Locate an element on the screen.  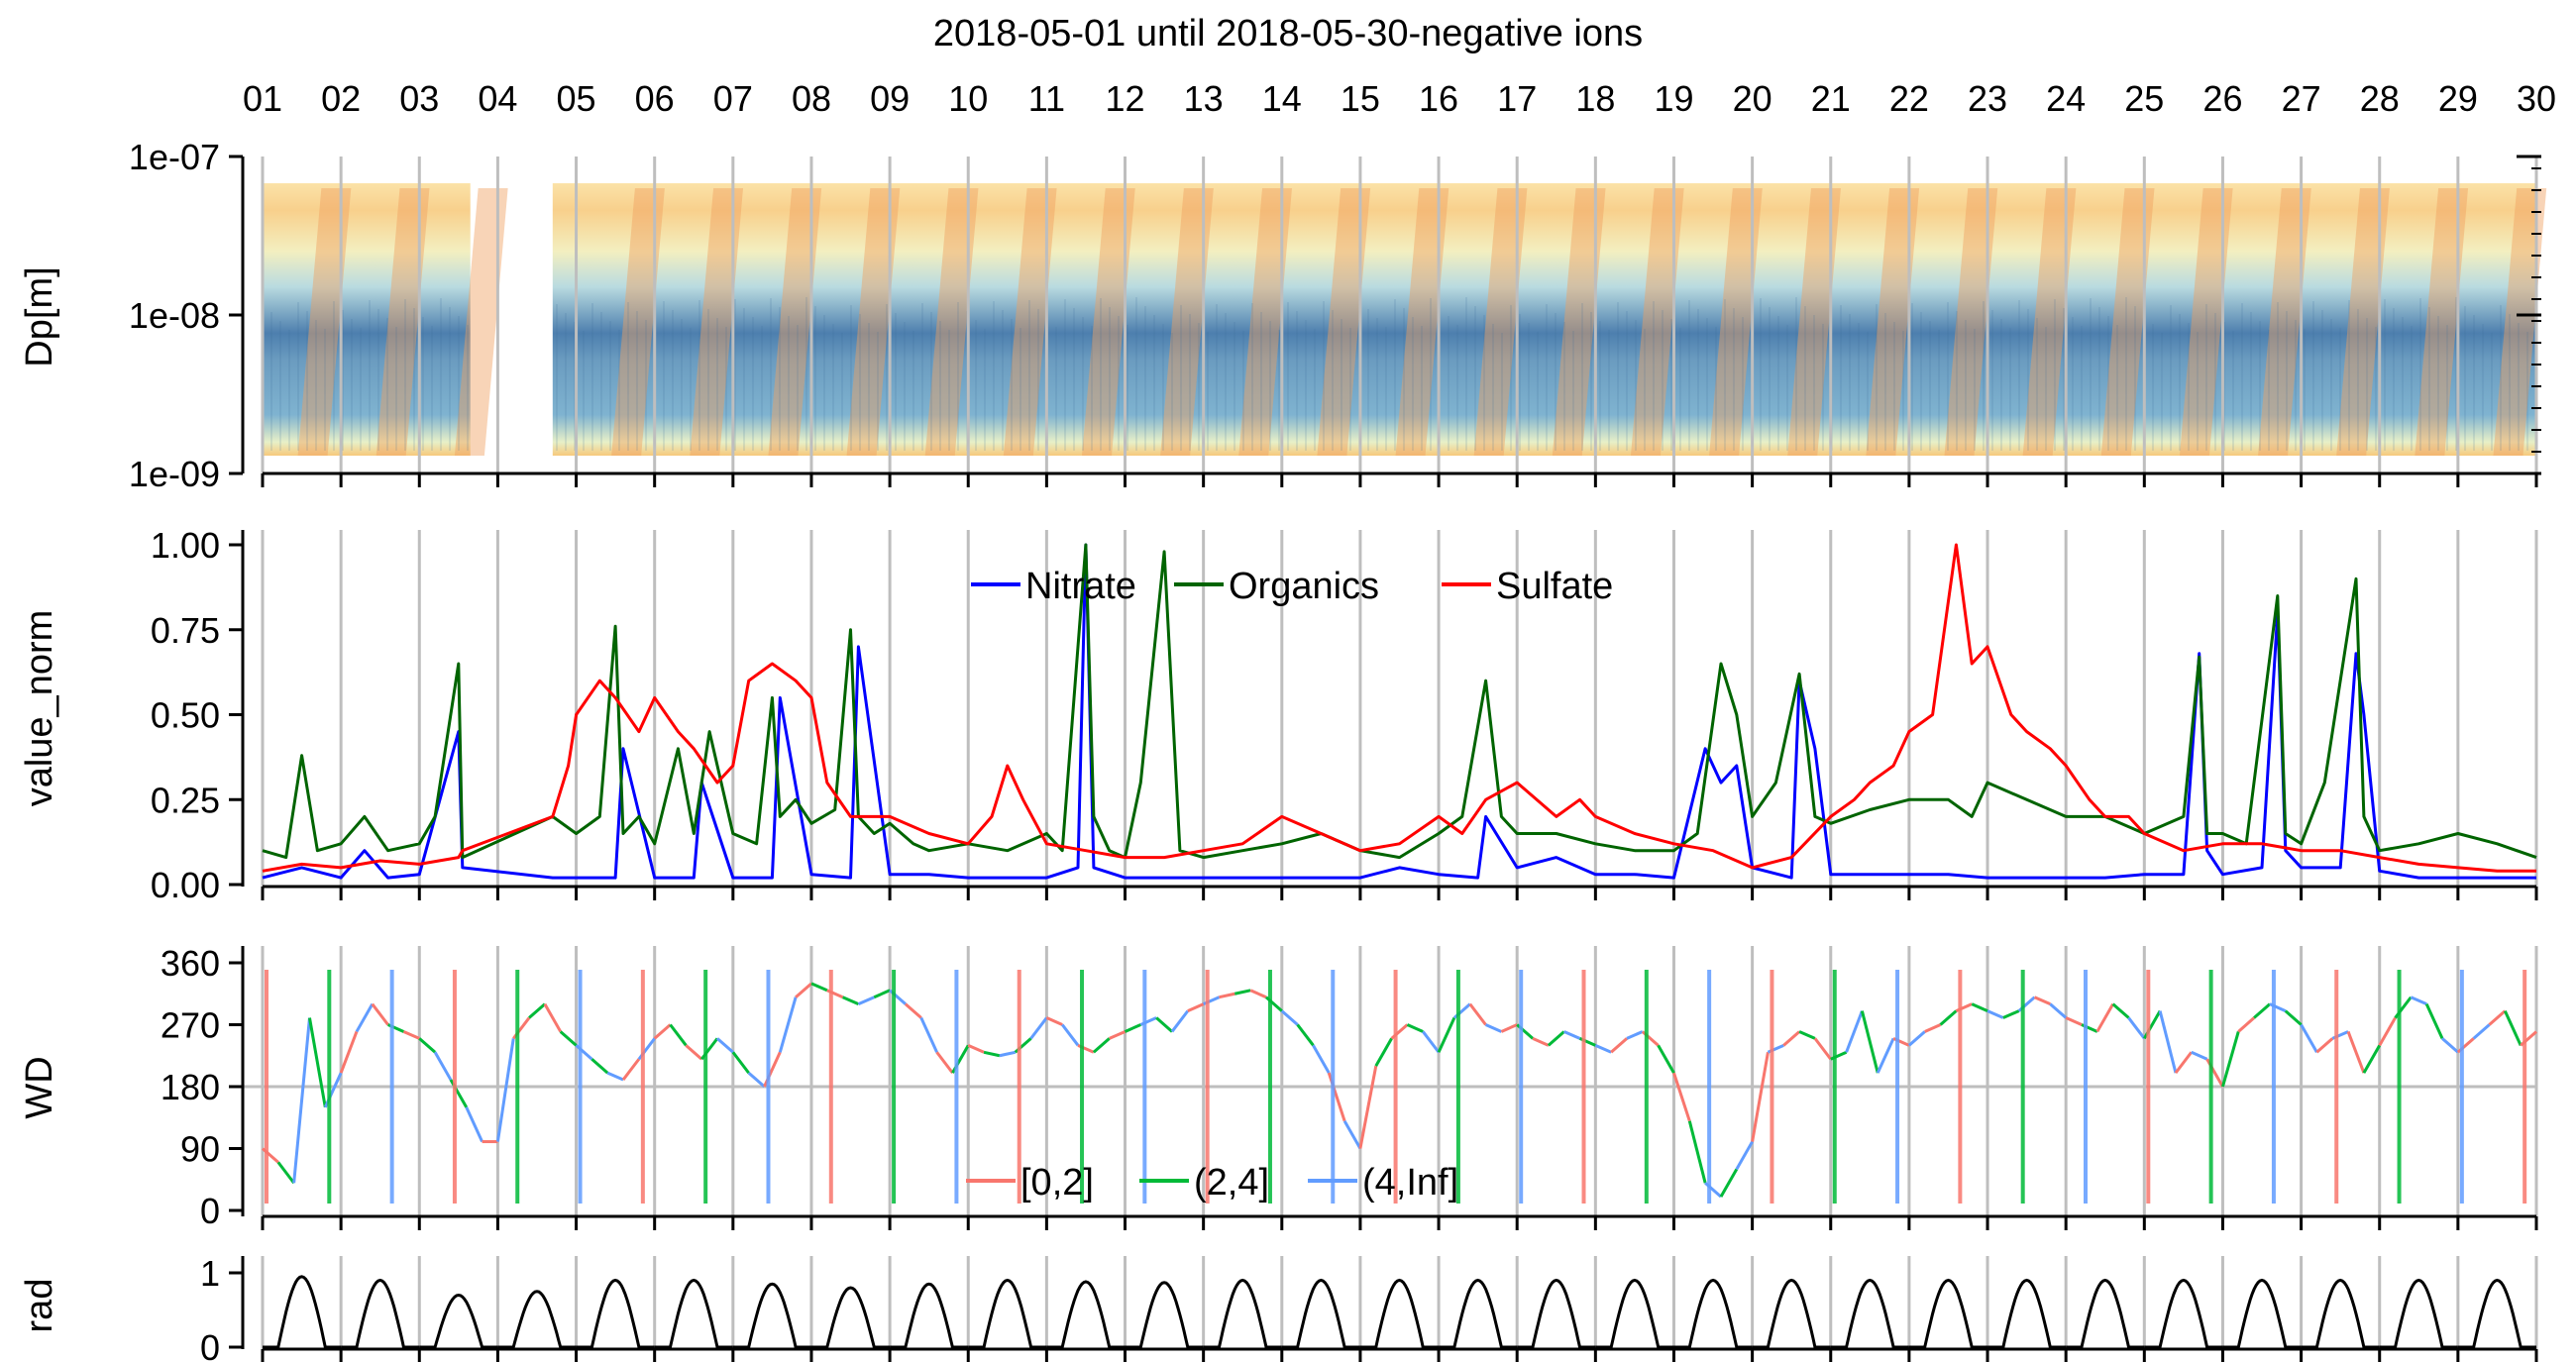
top-day-label: 17 is located at coordinates (1517, 98).